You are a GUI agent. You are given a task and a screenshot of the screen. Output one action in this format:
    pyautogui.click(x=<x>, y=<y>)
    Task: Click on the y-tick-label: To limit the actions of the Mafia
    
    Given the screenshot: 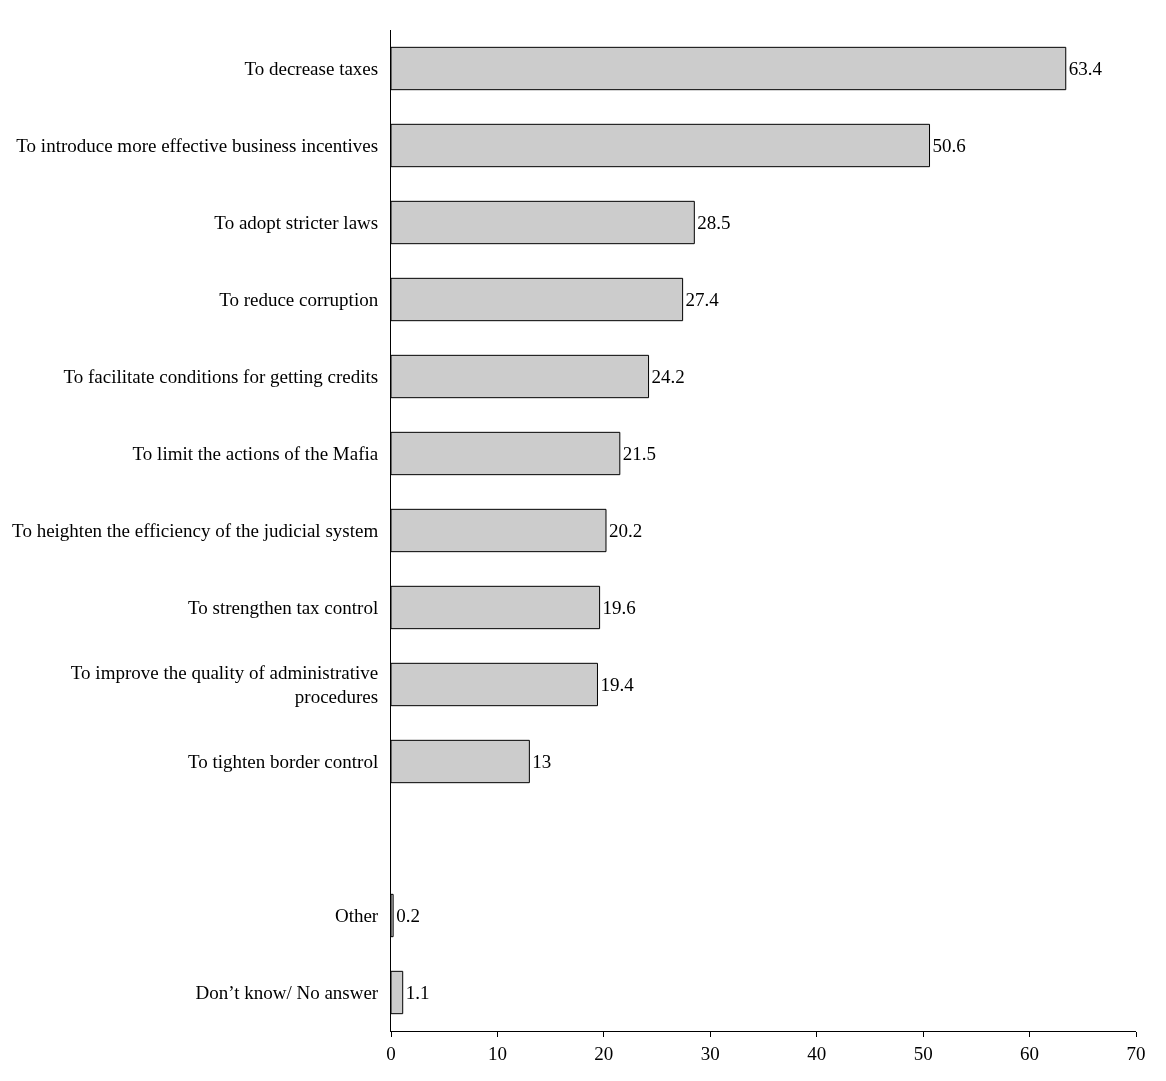 What is the action you would take?
    pyautogui.click(x=255, y=454)
    